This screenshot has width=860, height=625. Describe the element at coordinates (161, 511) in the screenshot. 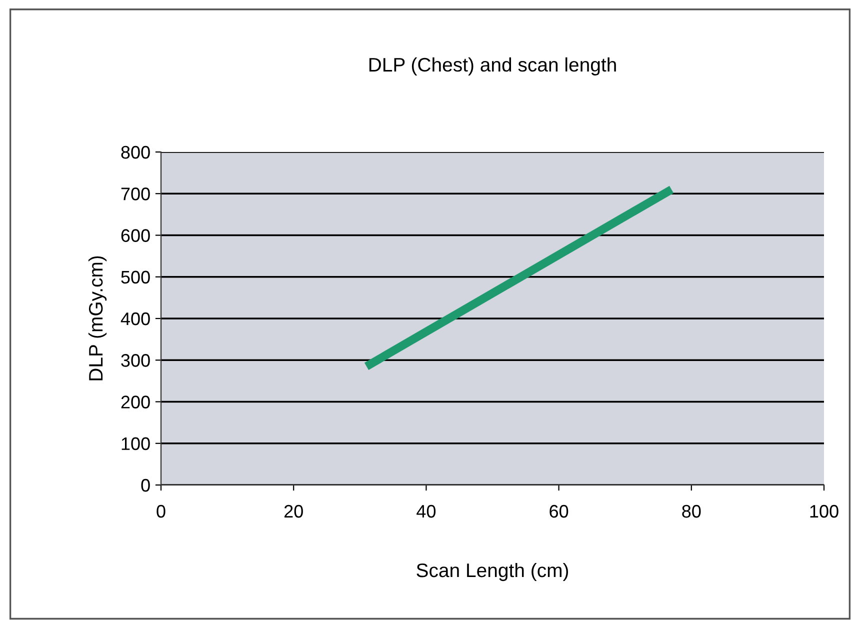

I see `x-tick-label: 0` at that location.